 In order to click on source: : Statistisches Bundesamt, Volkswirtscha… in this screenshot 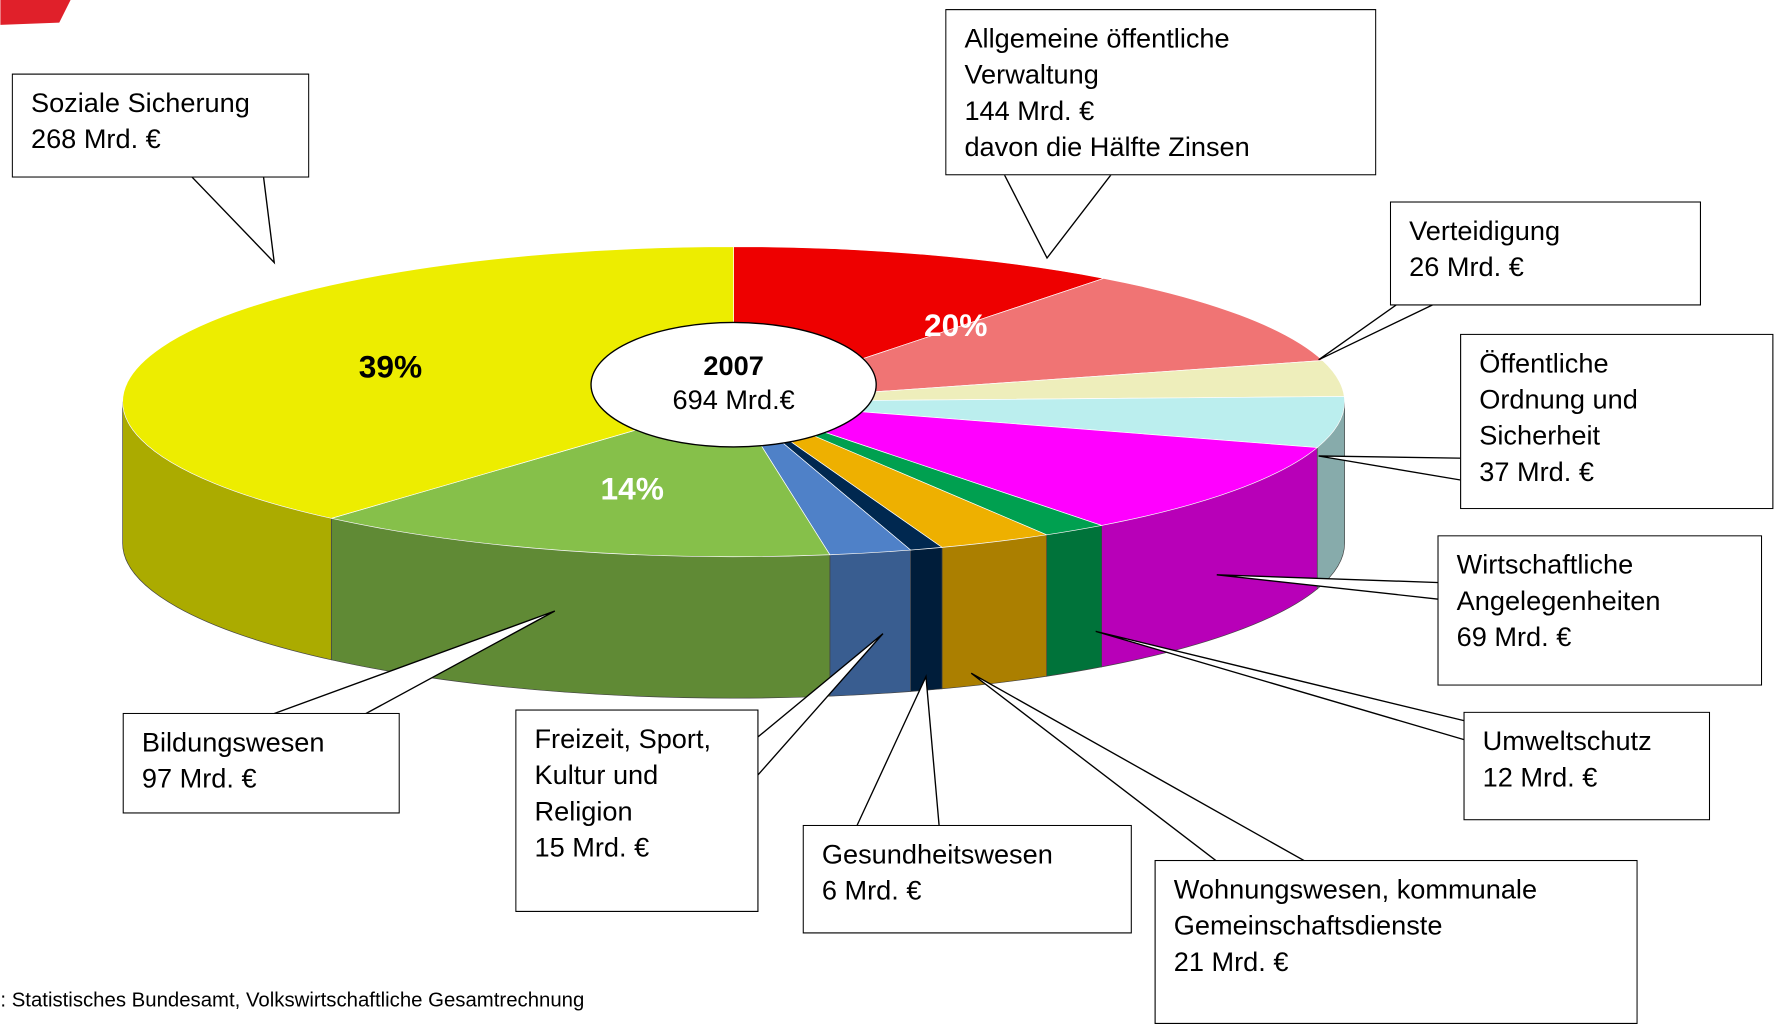, I will do `click(292, 1001)`.